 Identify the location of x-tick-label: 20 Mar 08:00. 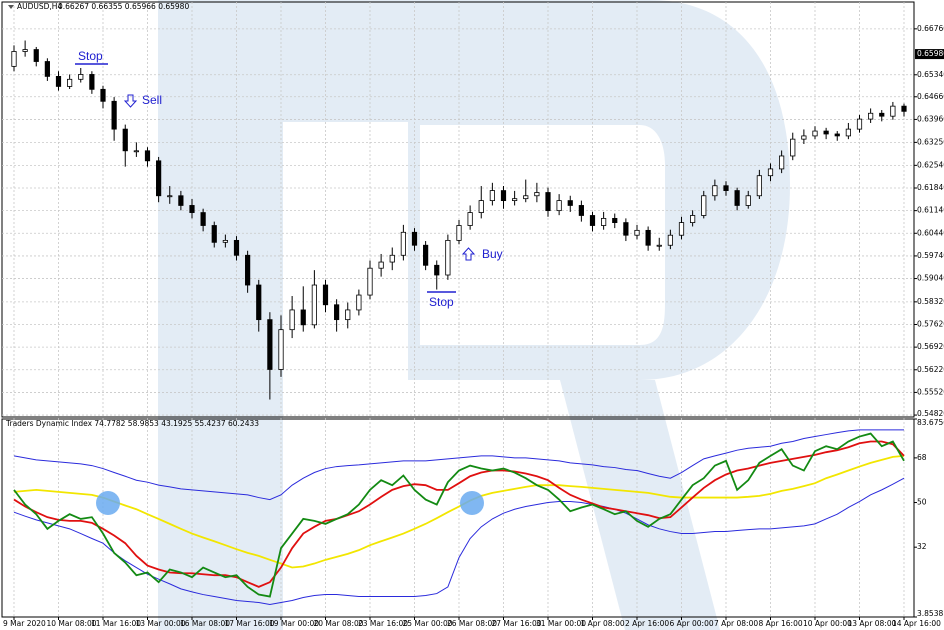
(339, 623).